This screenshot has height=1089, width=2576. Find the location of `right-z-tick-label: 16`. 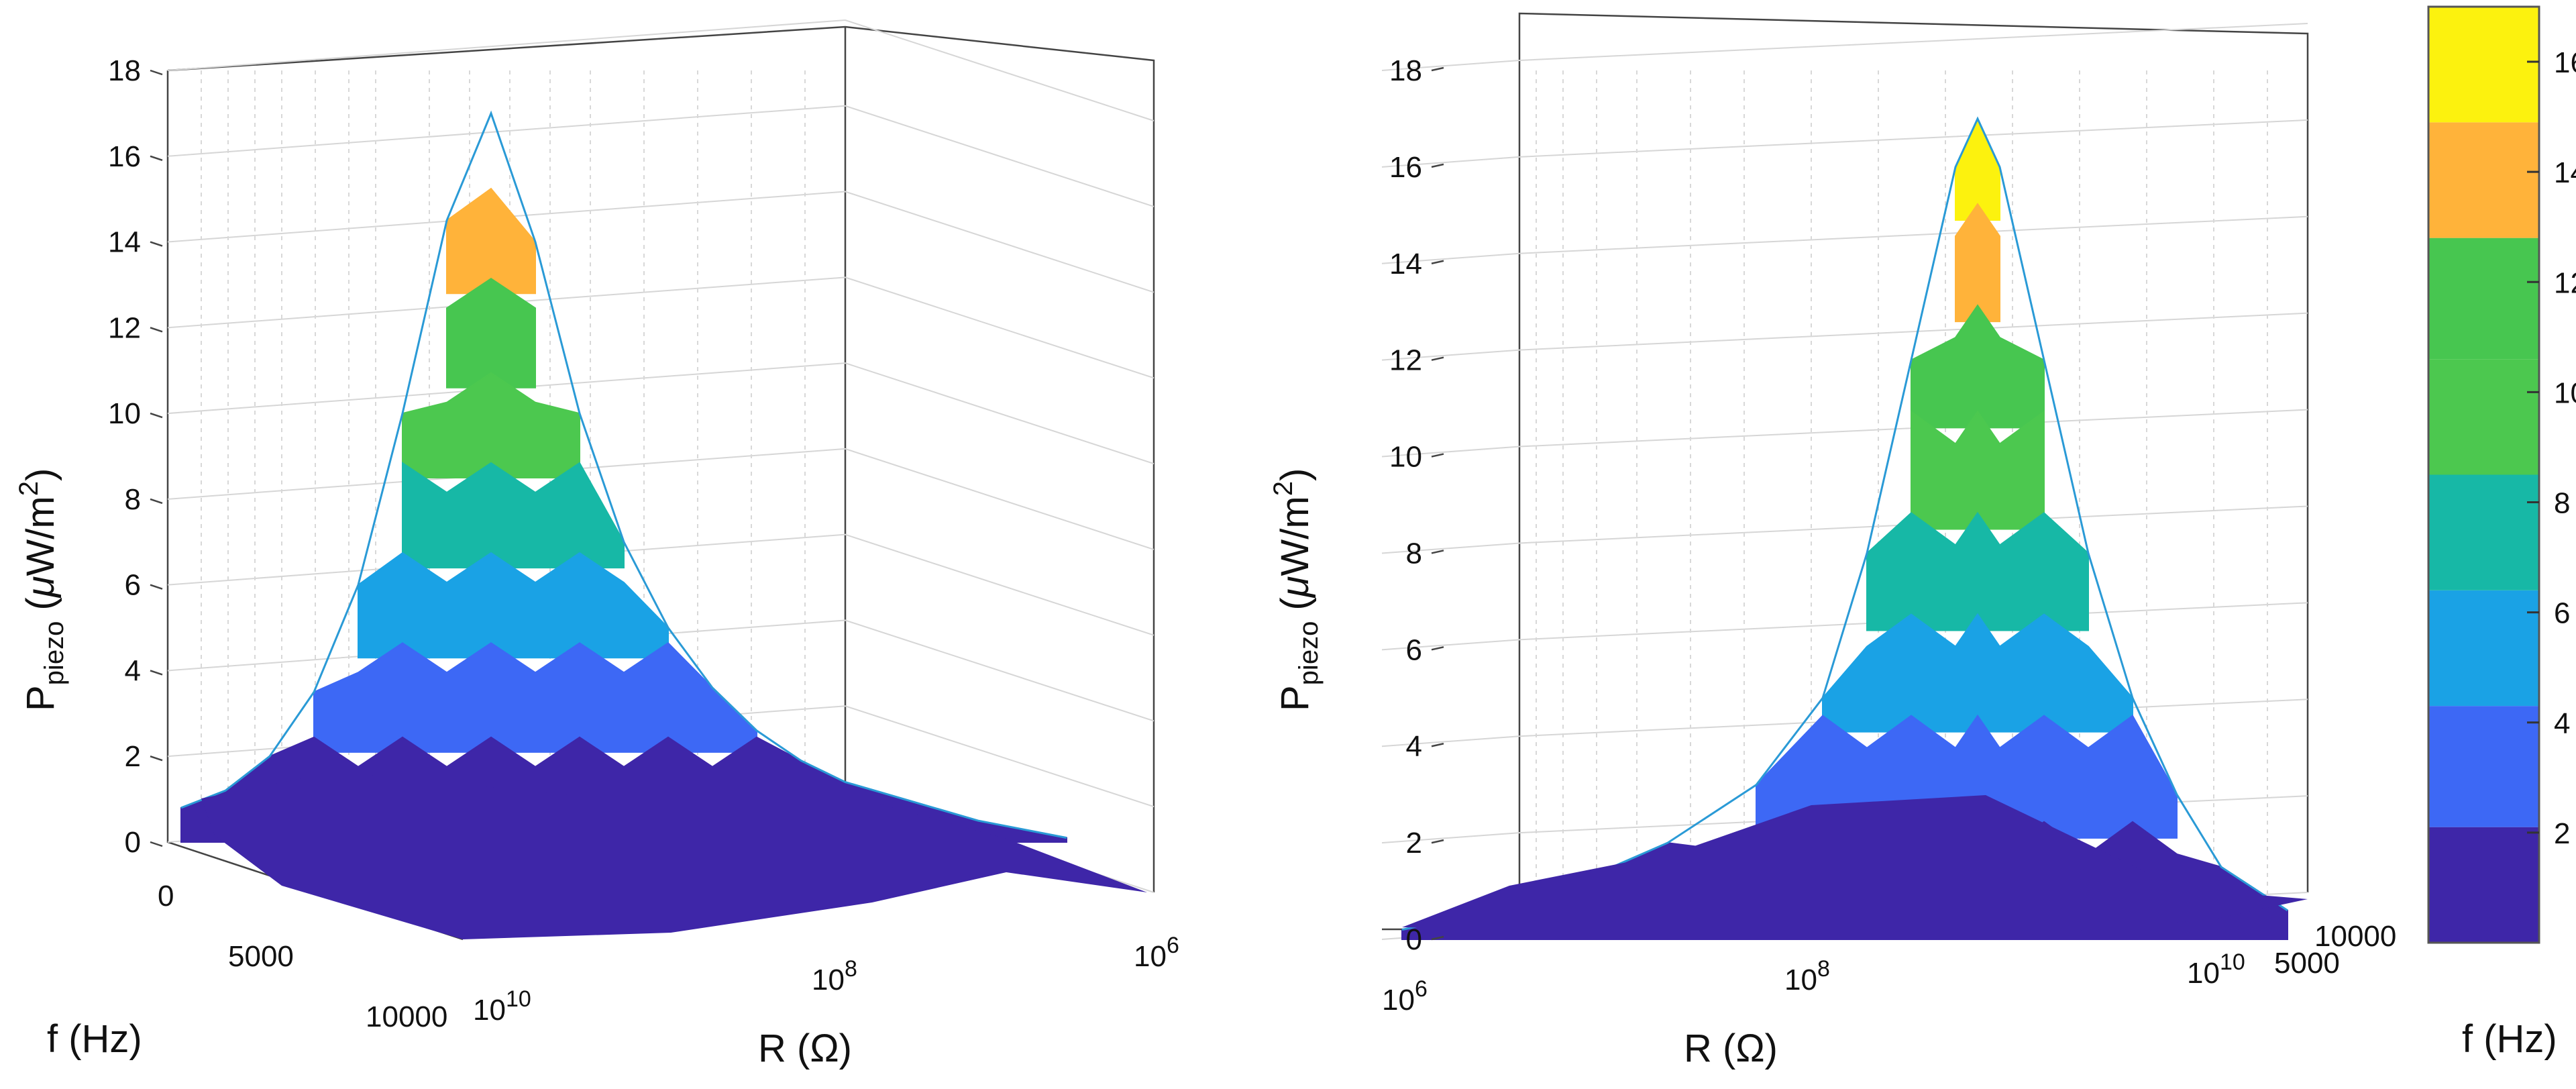

right-z-tick-label: 16 is located at coordinates (1405, 168).